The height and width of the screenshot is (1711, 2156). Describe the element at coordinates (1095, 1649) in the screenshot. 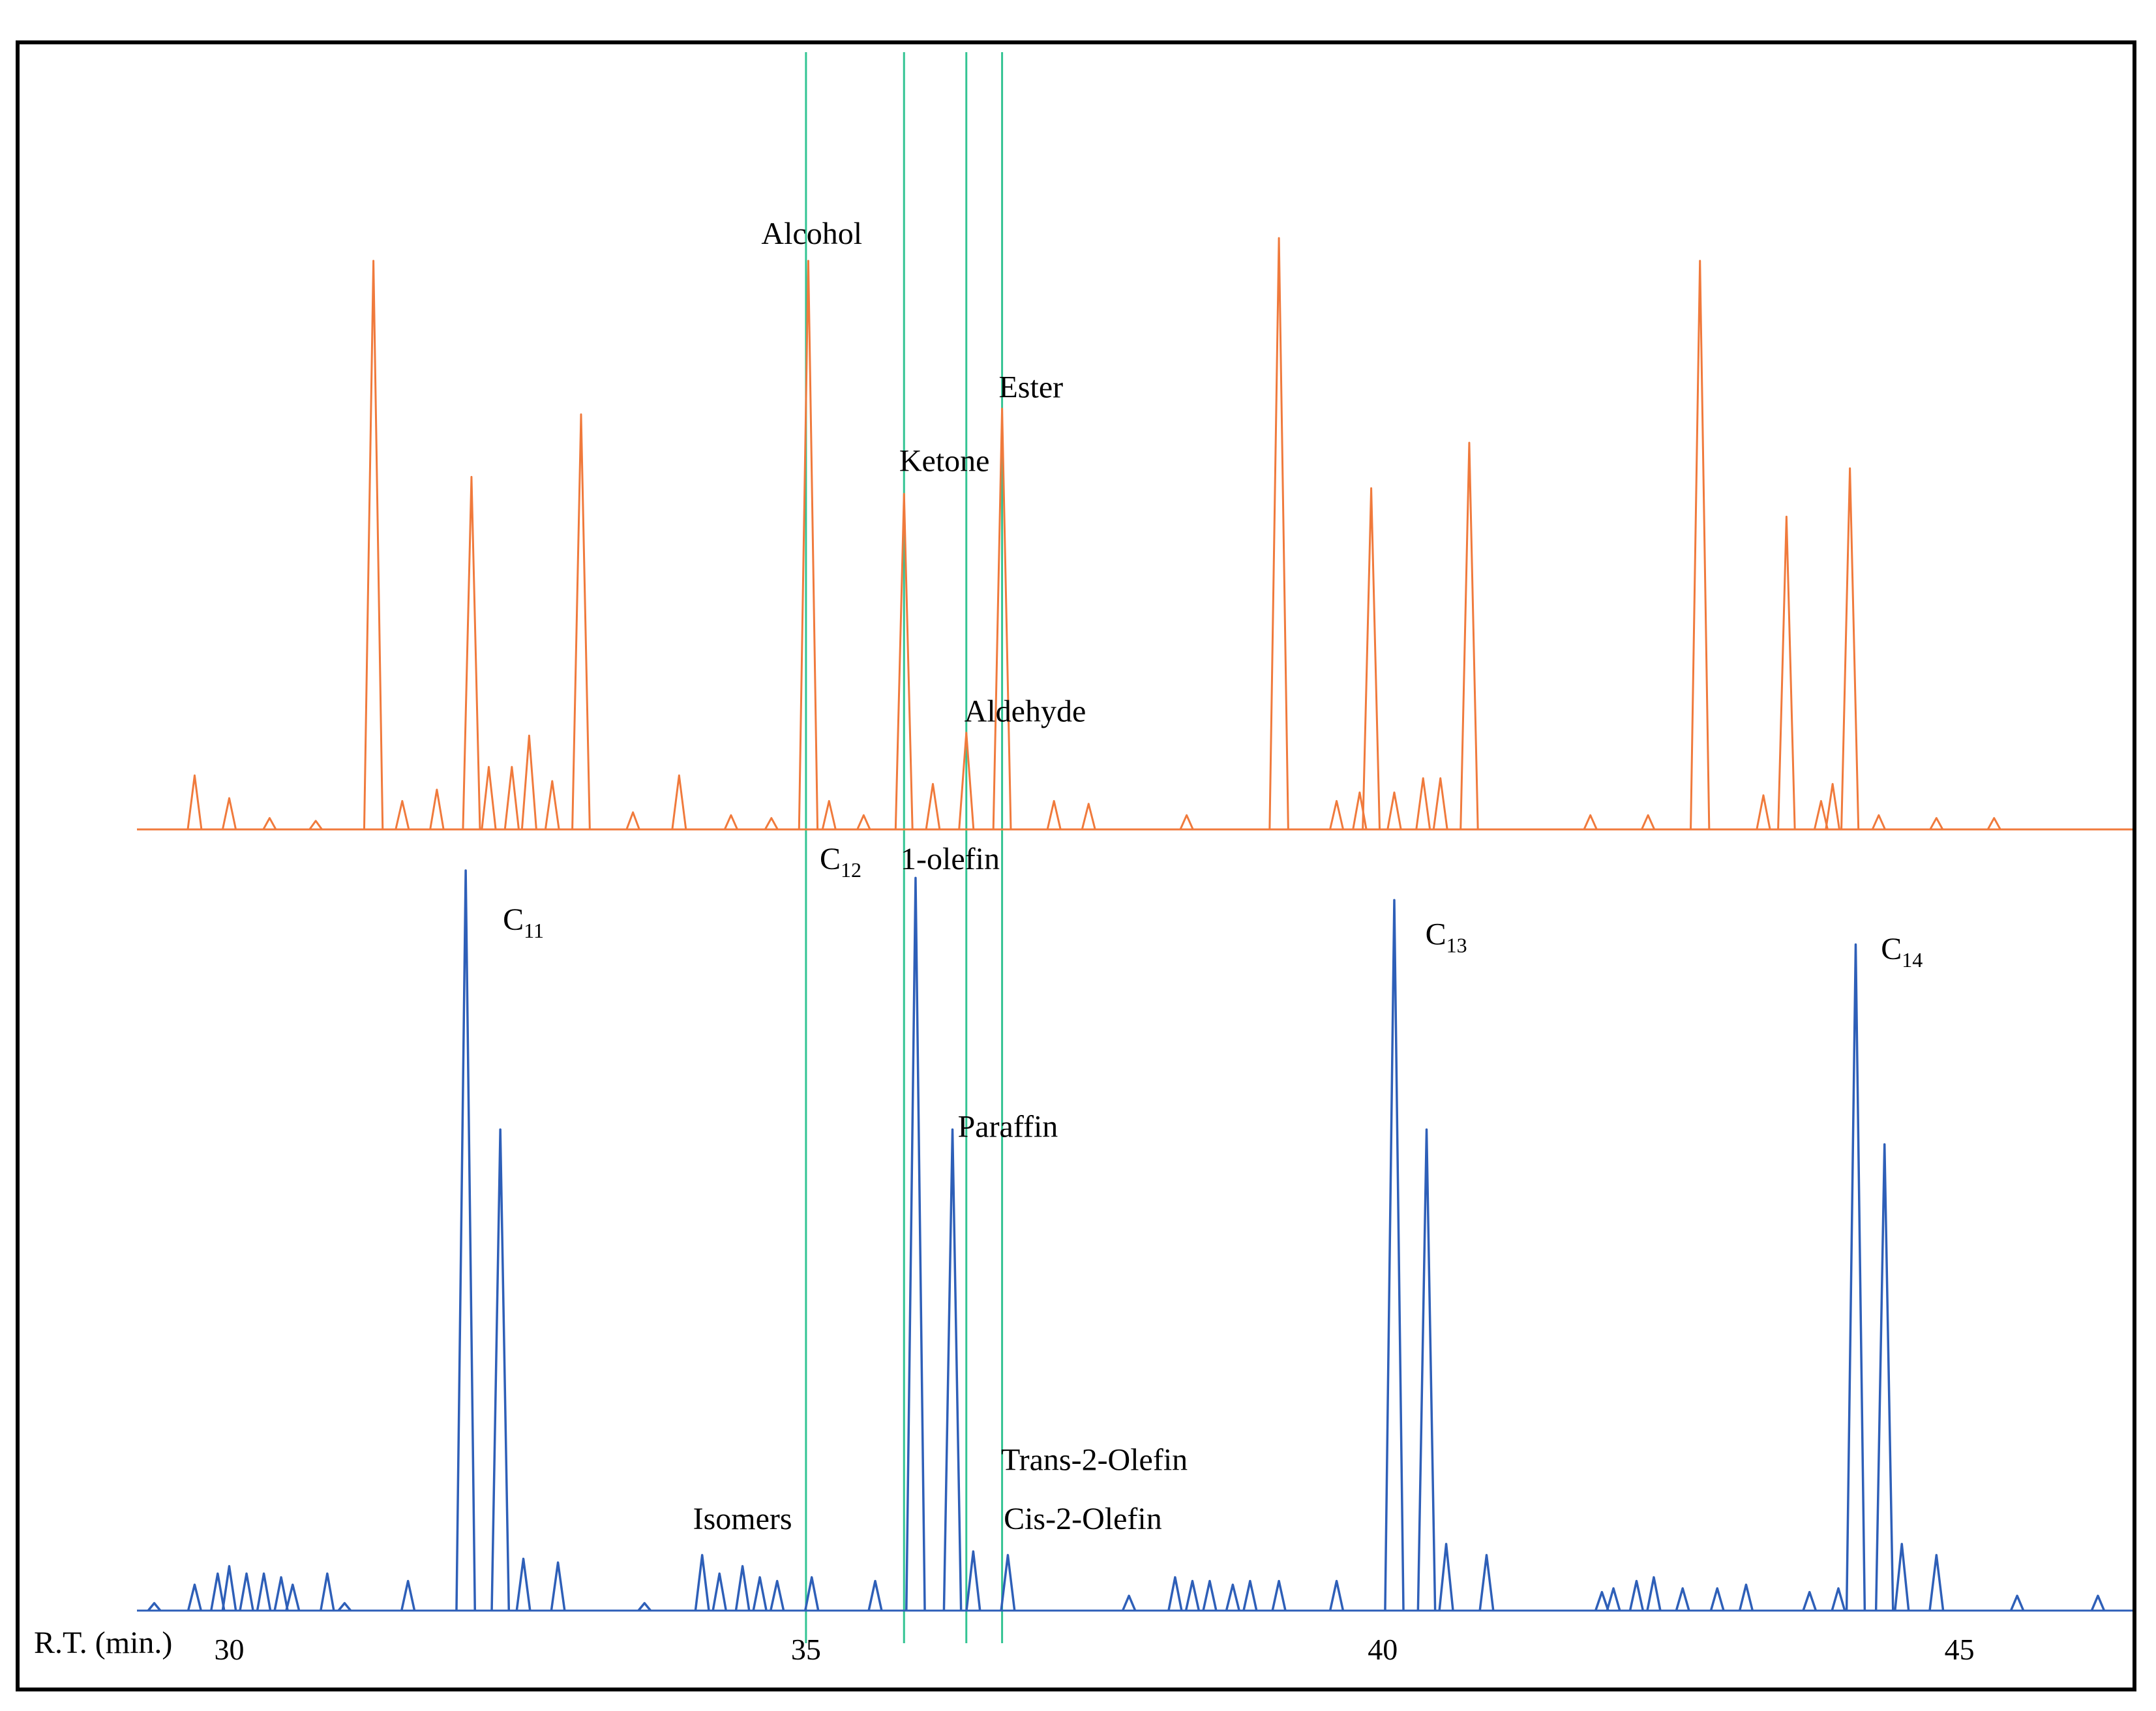

I see `x-axis-ticks: 30 35 40 45` at that location.